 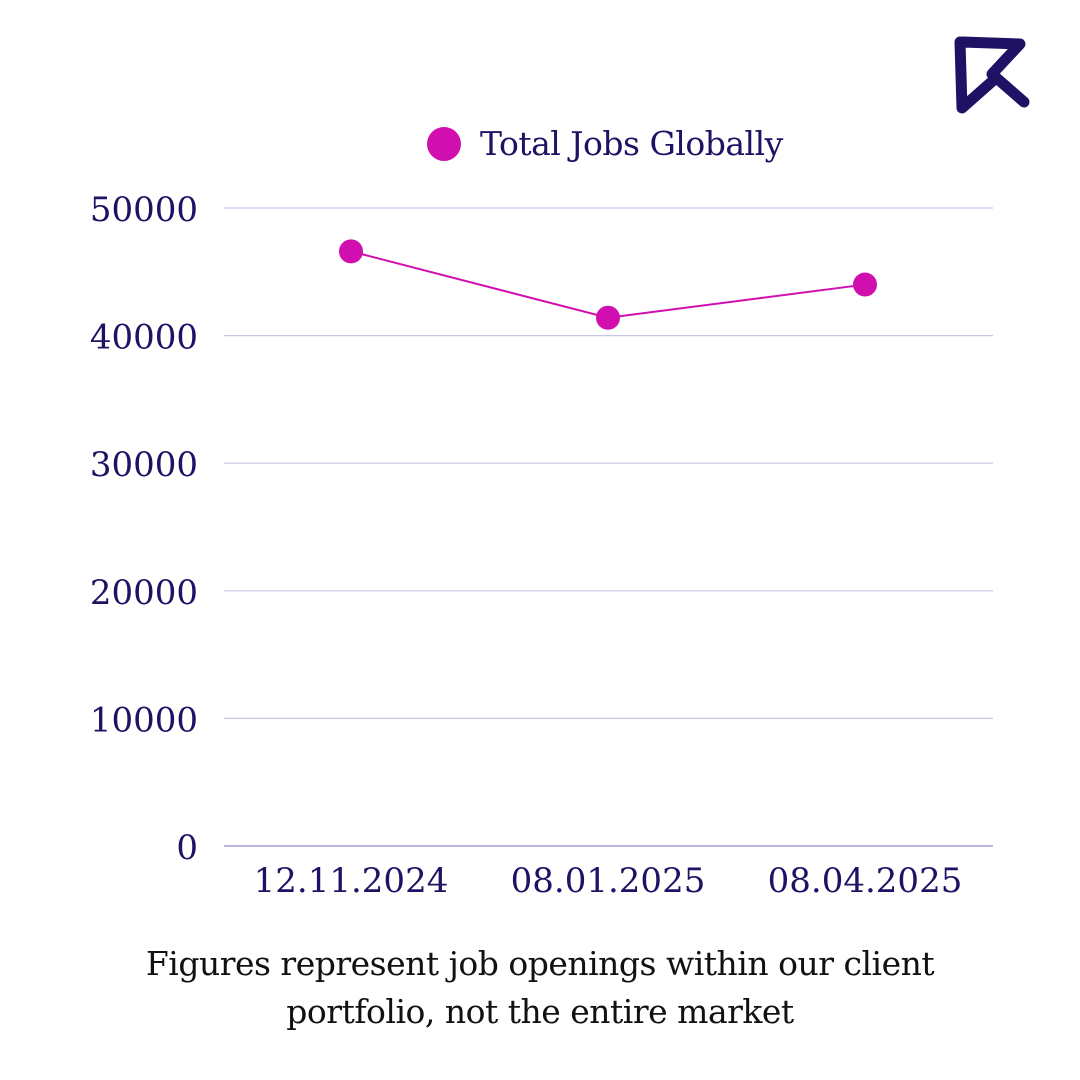 What do you see at coordinates (144, 720) in the screenshot?
I see `y-tick-label: 10000` at bounding box center [144, 720].